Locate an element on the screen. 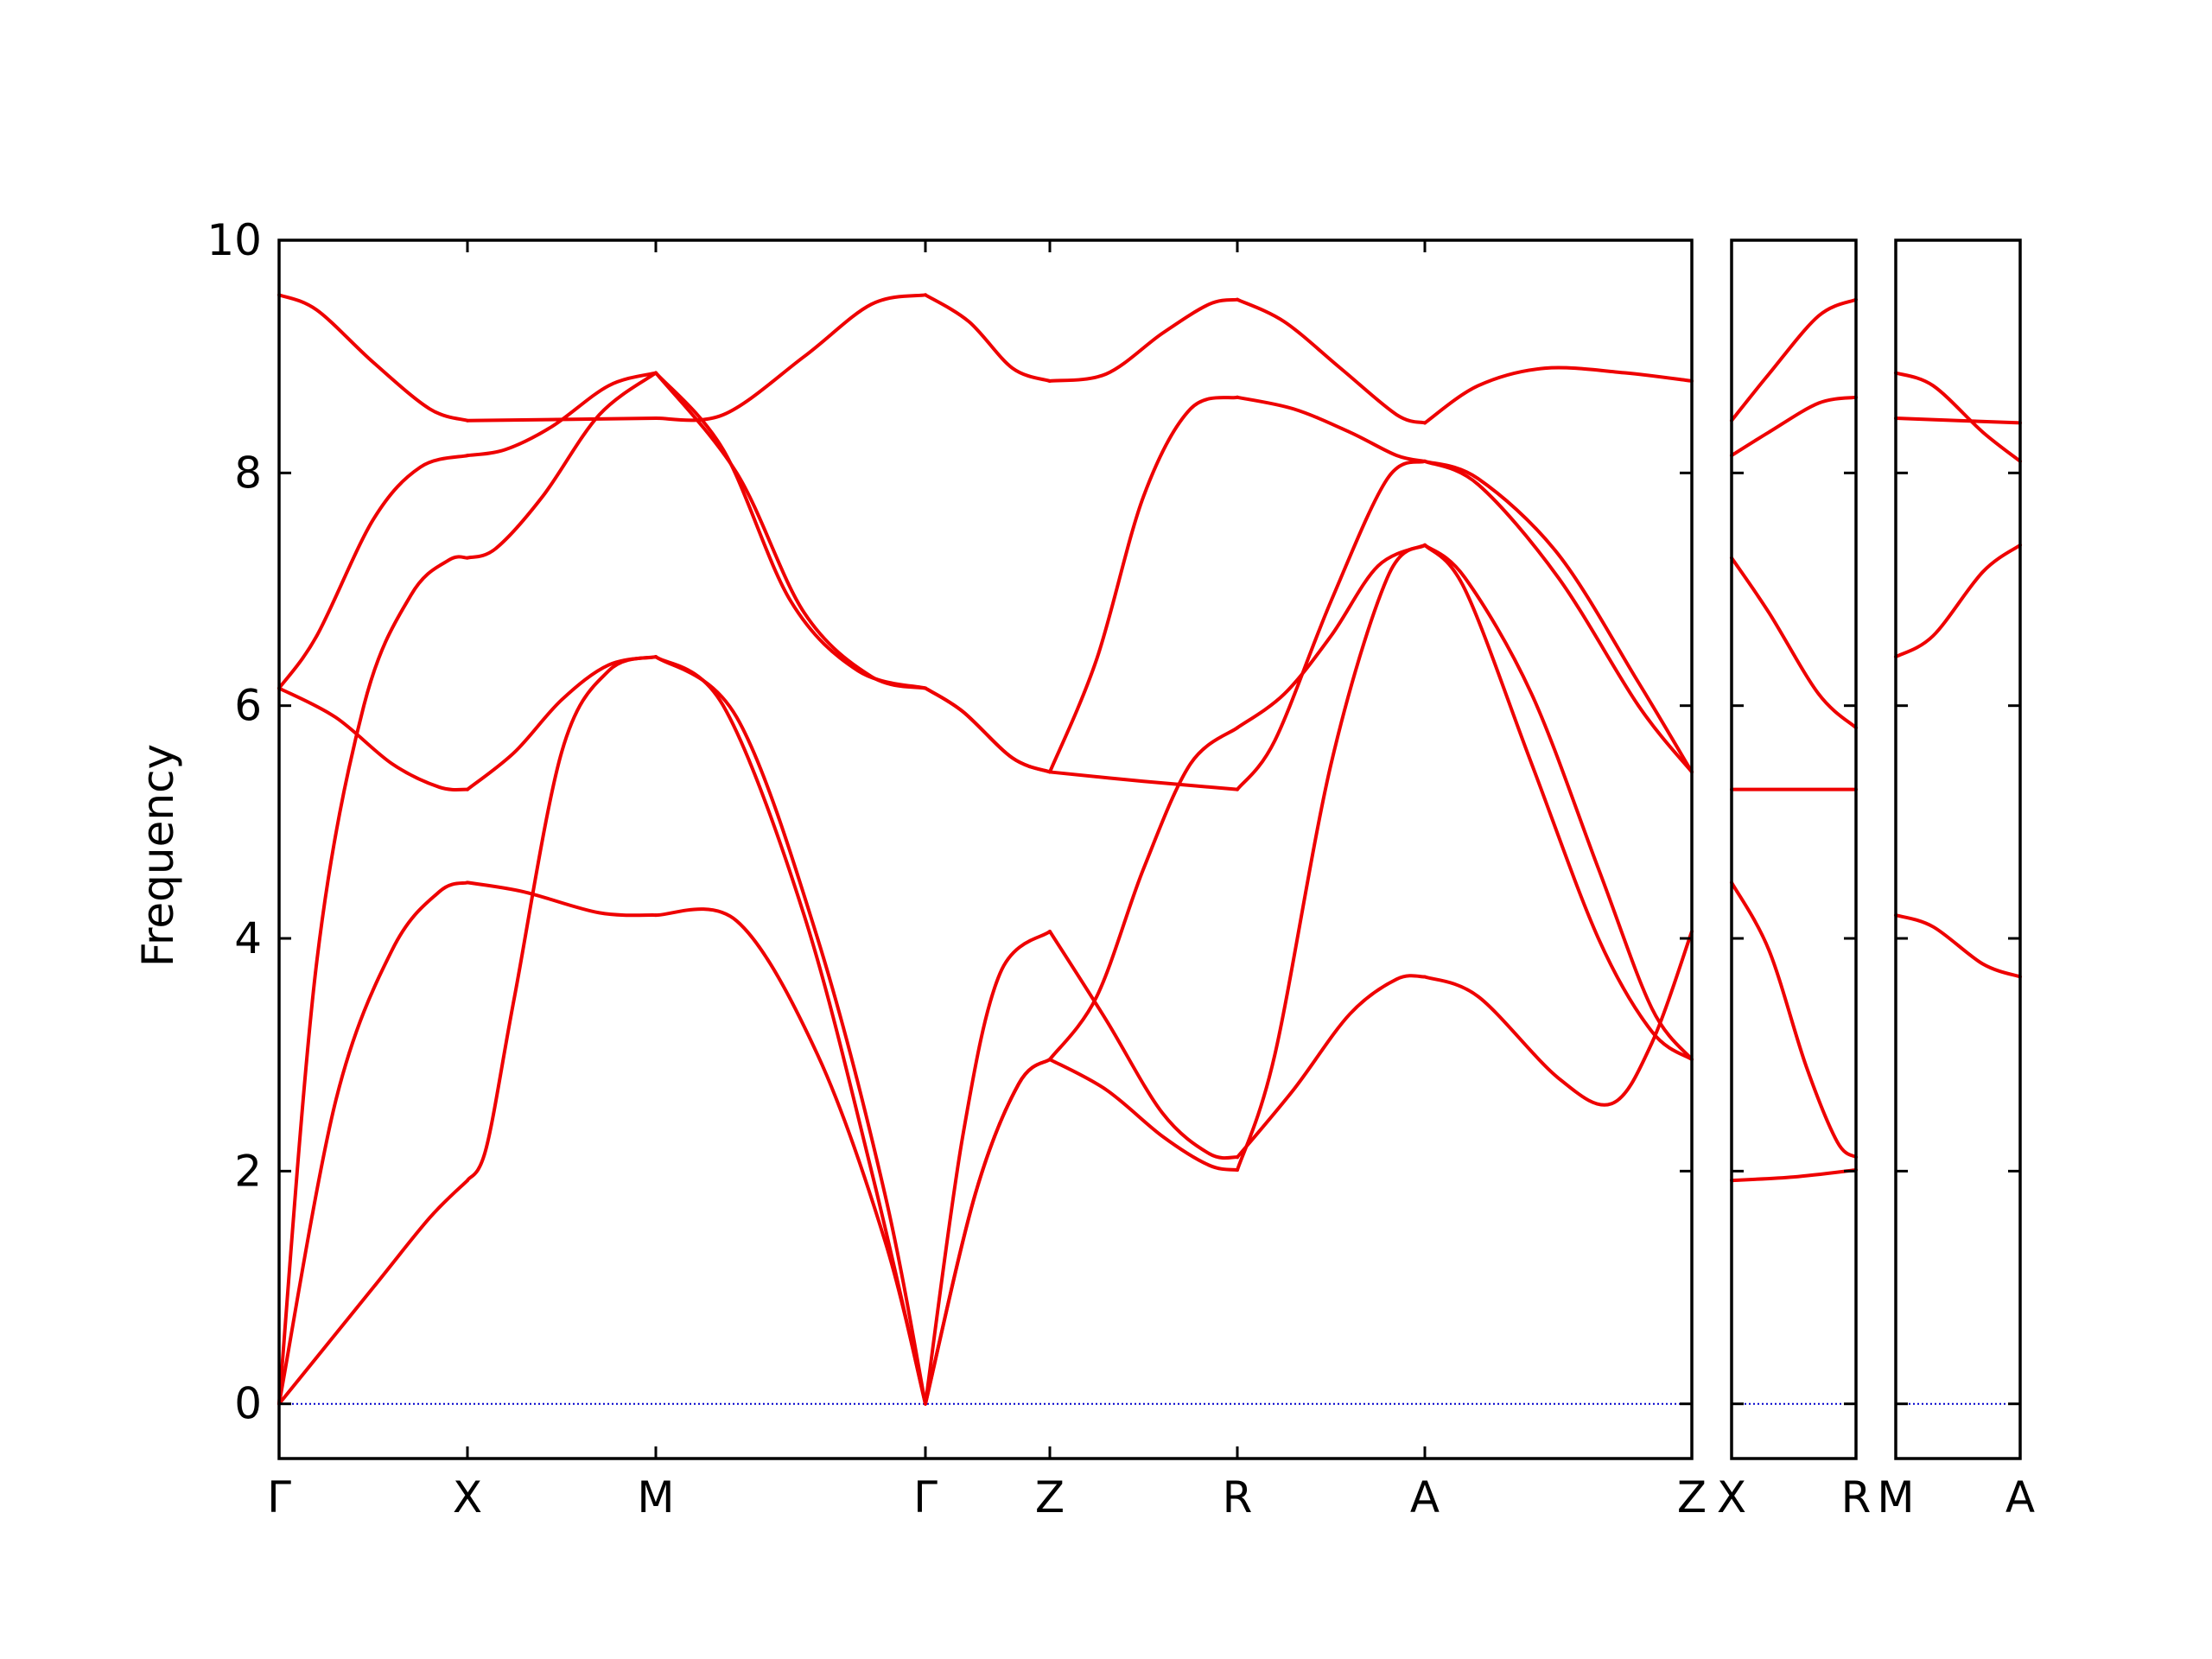  band-line-Γ-Z-1 is located at coordinates (988, 1167).